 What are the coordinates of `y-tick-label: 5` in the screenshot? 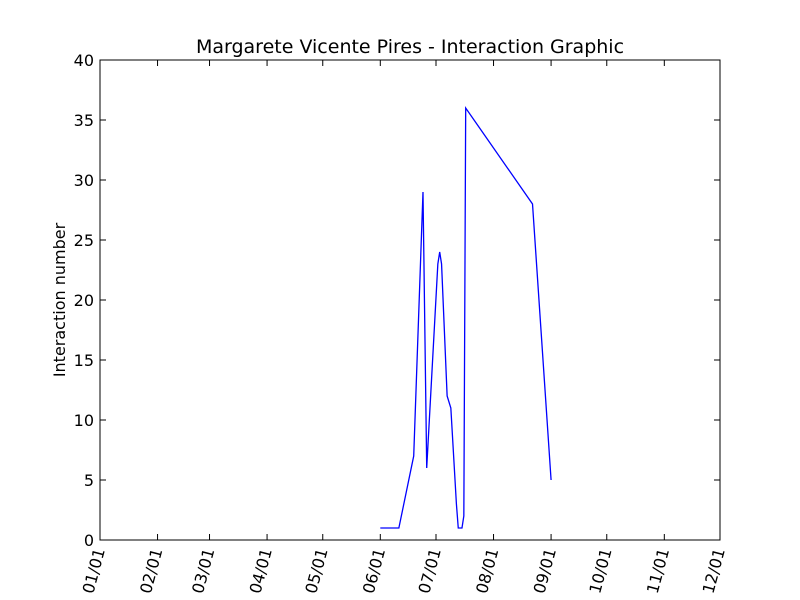 It's located at (89, 480).